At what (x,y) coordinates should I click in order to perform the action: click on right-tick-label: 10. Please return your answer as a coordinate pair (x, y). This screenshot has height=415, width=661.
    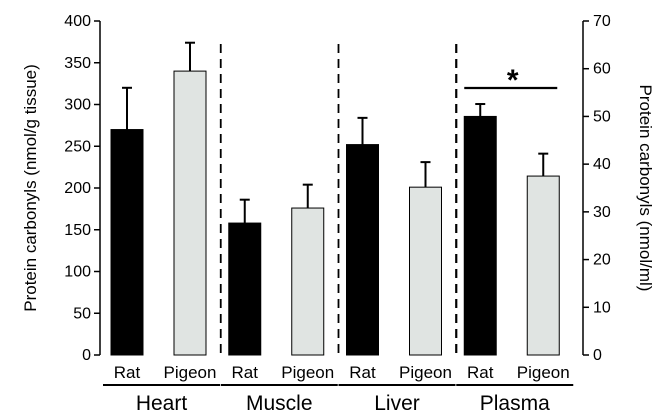
    Looking at the image, I should click on (602, 307).